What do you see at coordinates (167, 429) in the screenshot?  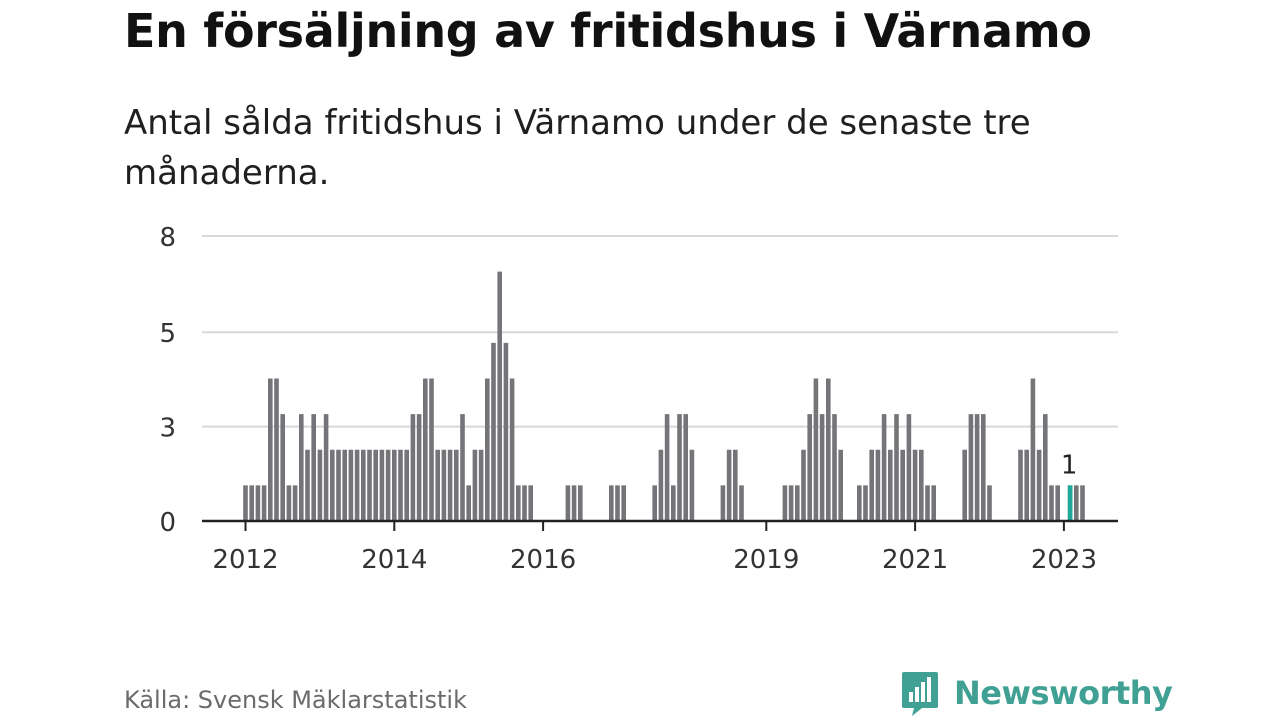 I see `y-tick-label: 3` at bounding box center [167, 429].